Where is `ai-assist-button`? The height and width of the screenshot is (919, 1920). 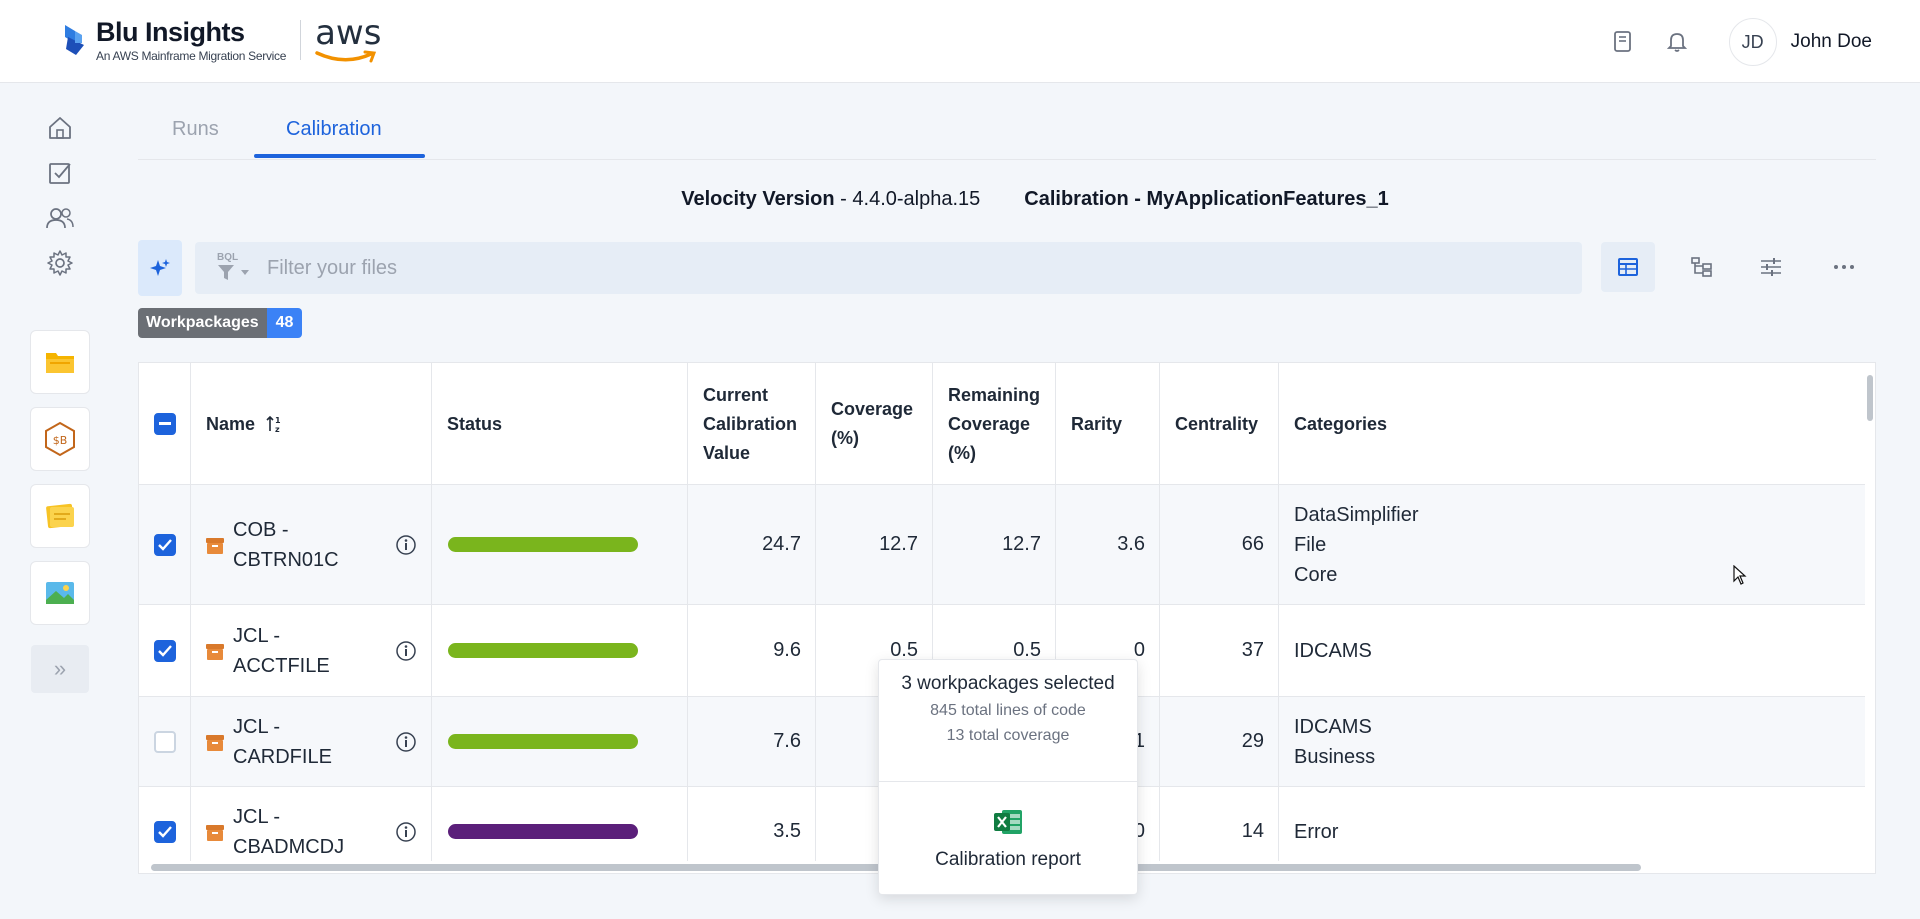
ai-assist-button is located at coordinates (160, 268).